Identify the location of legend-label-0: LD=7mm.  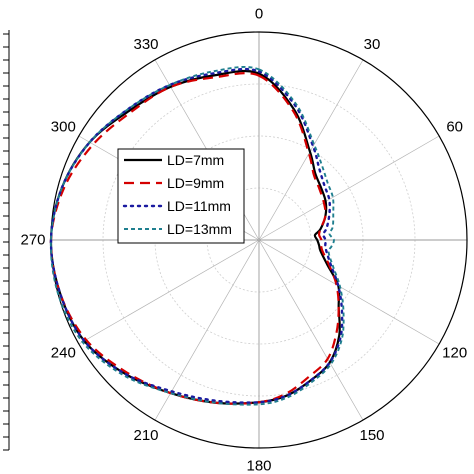
(195, 160).